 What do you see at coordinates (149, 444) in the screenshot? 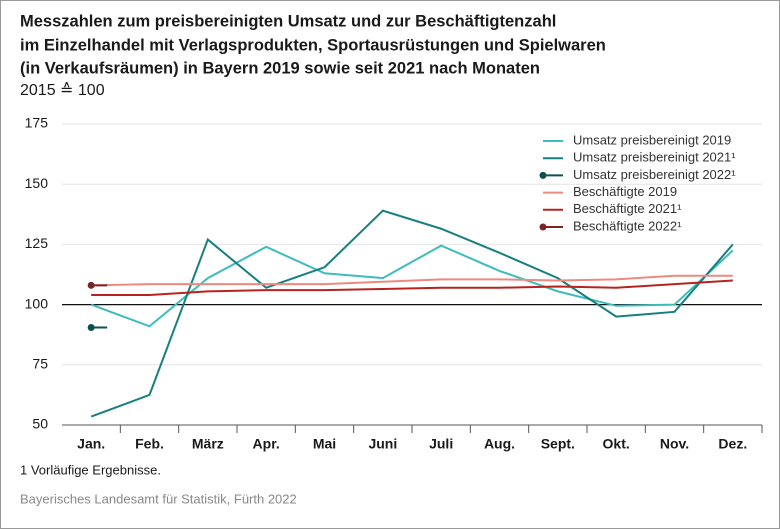
I see `x-tick-label: Feb.` at bounding box center [149, 444].